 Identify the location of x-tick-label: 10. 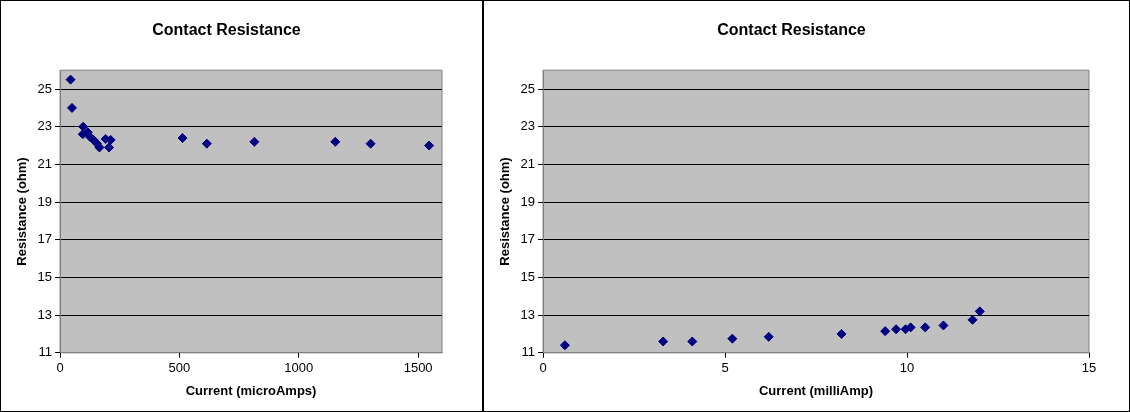
(907, 368).